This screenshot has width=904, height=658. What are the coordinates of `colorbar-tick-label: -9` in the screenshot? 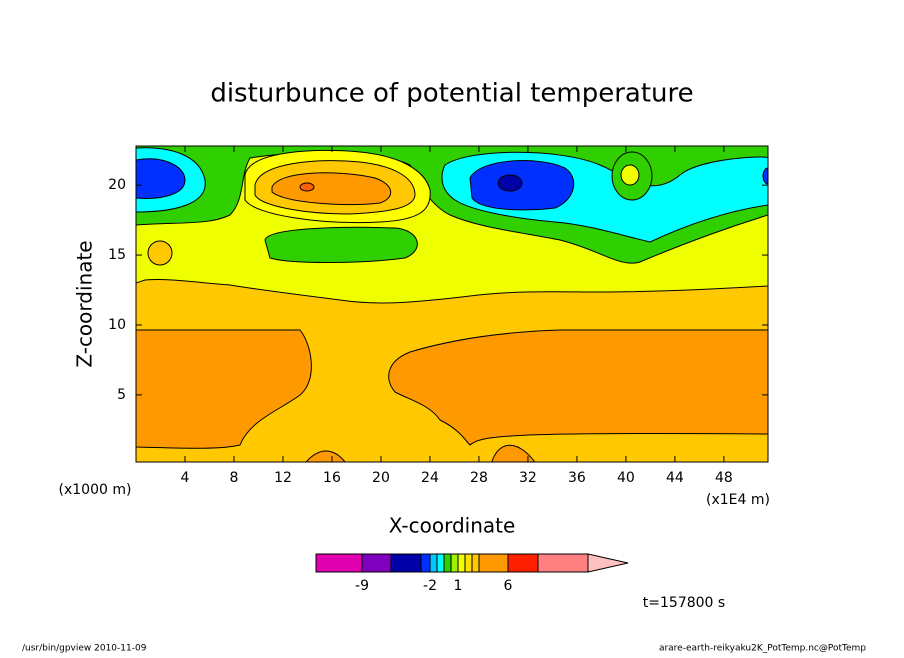 It's located at (362, 586).